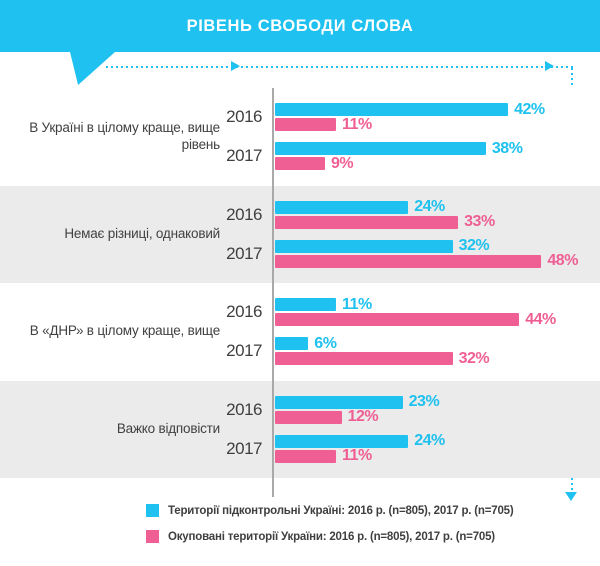  What do you see at coordinates (363, 417) in the screenshot?
I see `value-label: 12%` at bounding box center [363, 417].